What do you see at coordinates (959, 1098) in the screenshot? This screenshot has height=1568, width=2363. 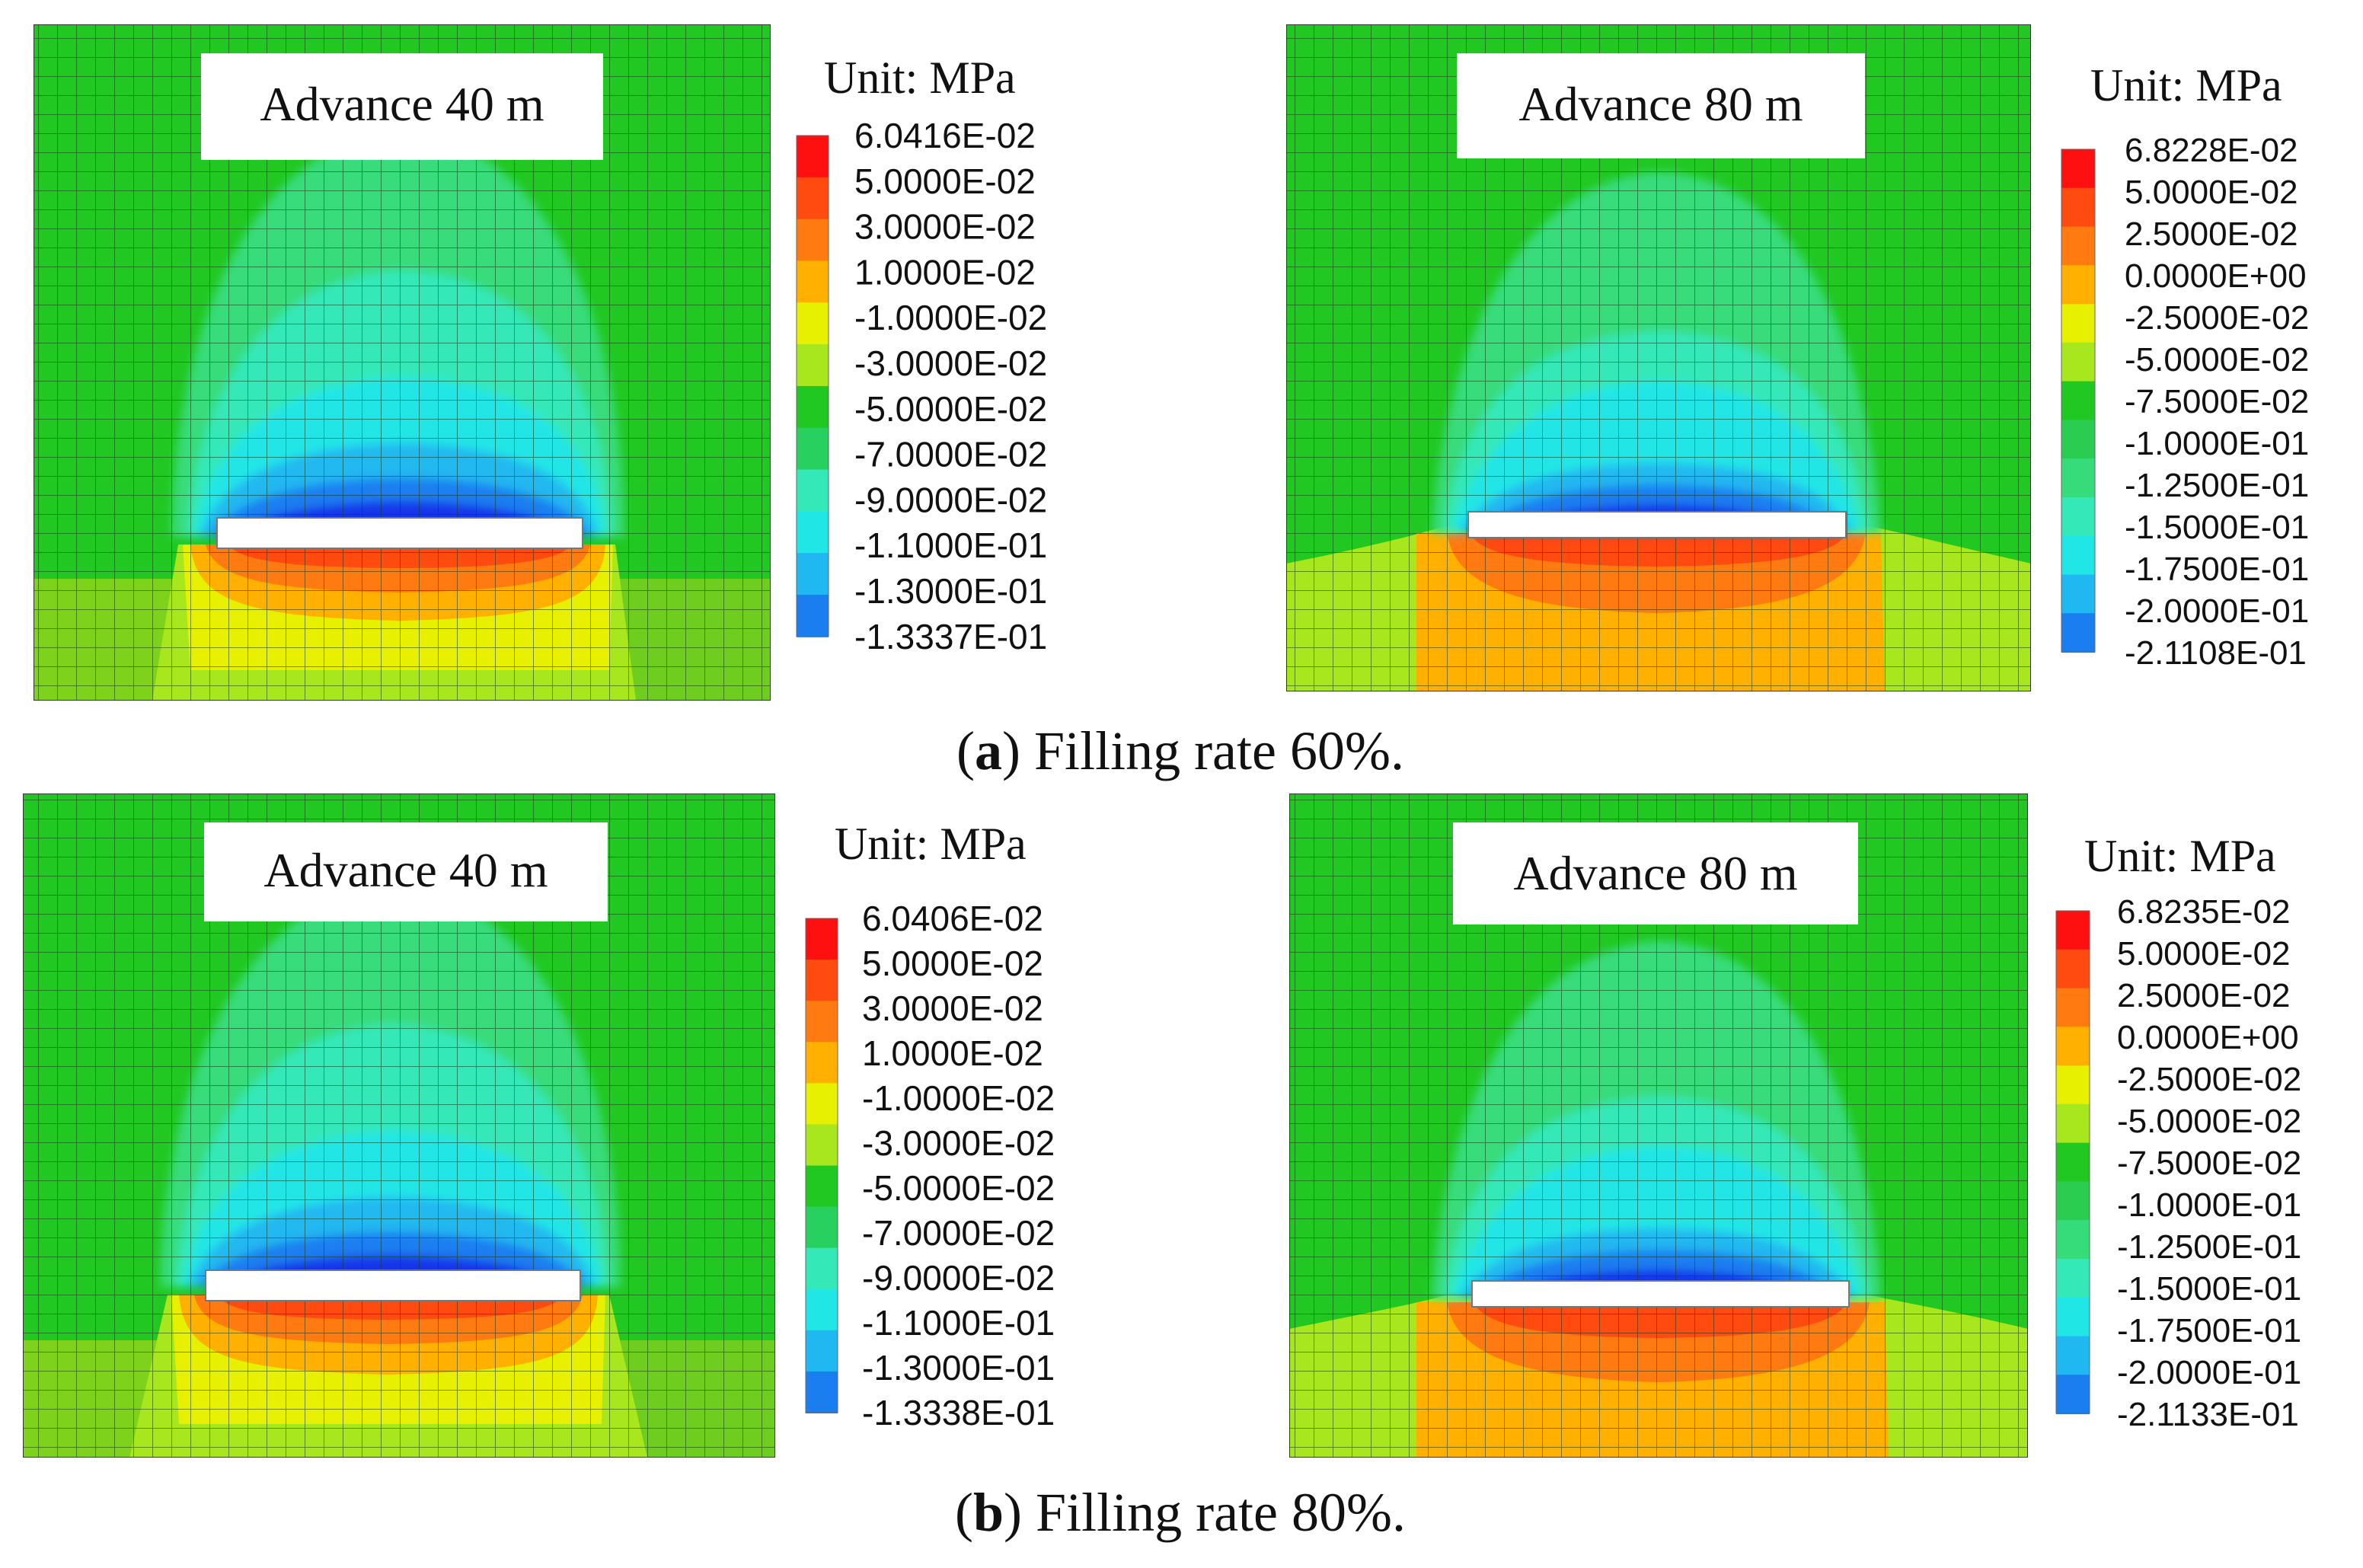 I see `legend-tick-label: -1.0000E-02` at bounding box center [959, 1098].